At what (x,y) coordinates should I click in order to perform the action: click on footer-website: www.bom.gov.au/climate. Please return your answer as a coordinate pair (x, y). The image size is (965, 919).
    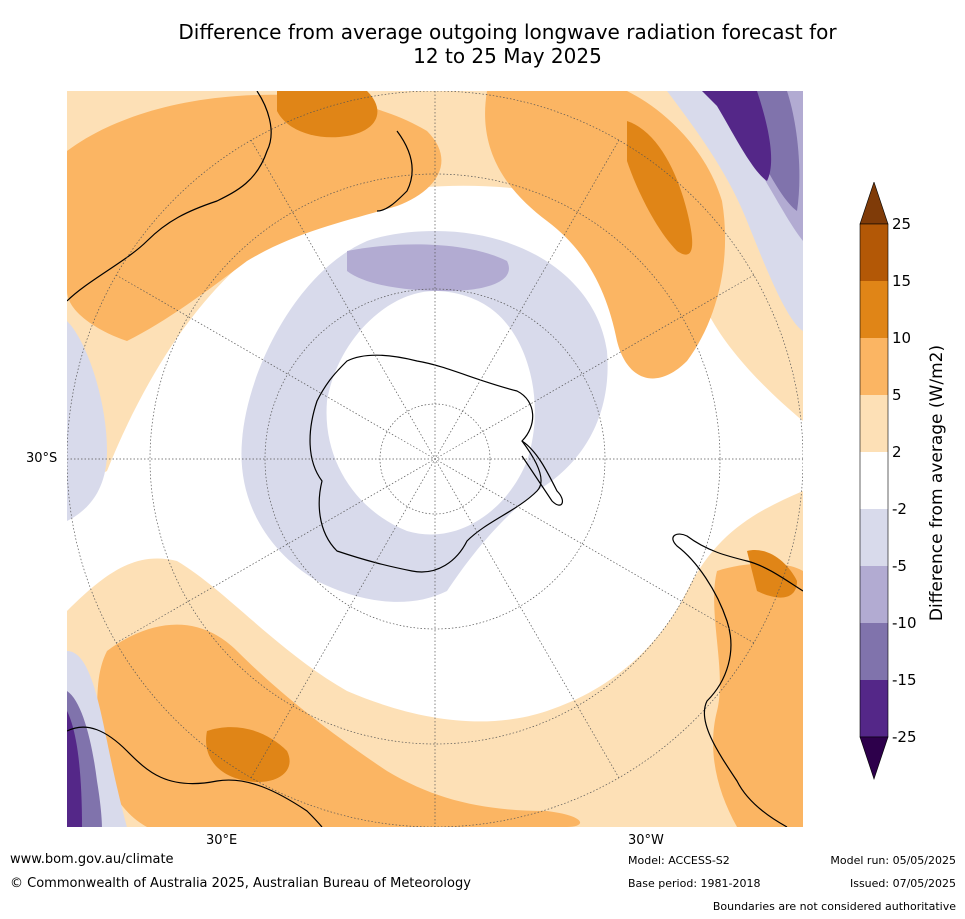
    Looking at the image, I should click on (92, 859).